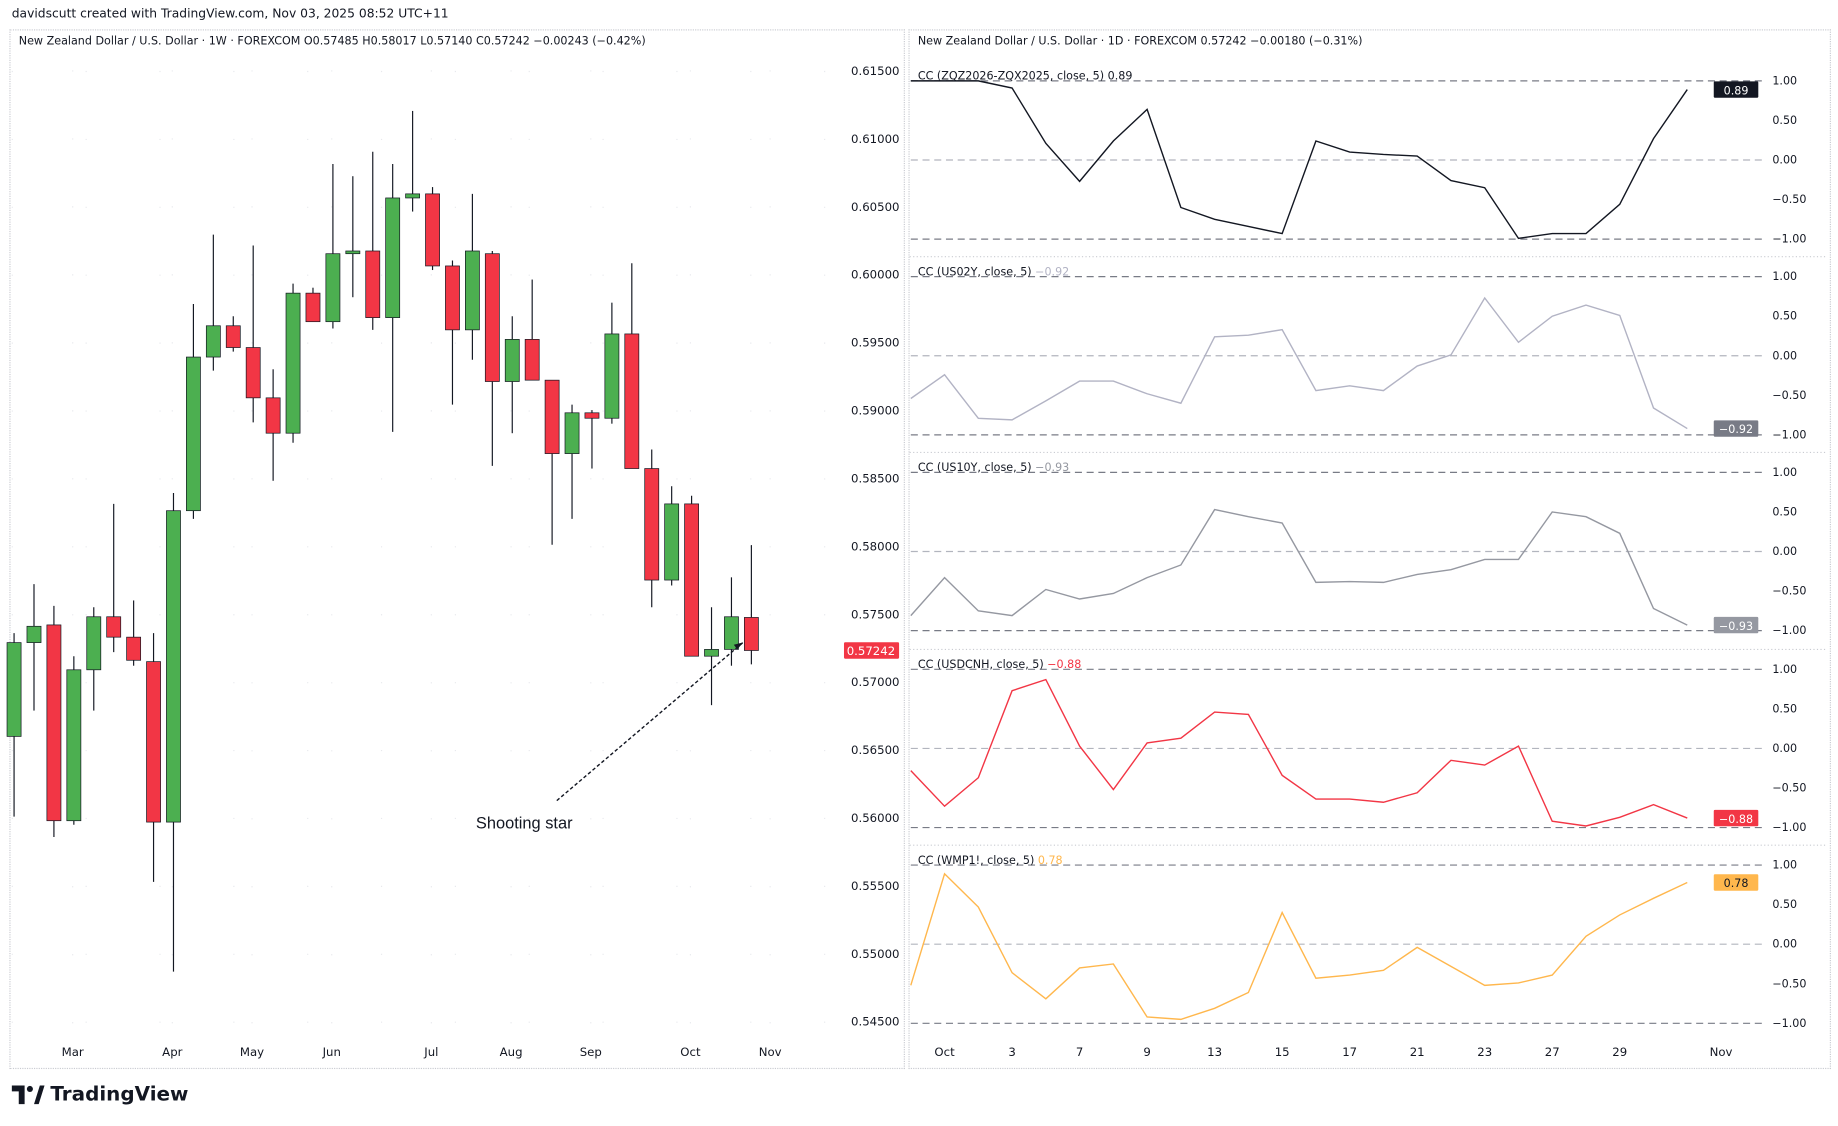  What do you see at coordinates (875, 207) in the screenshot?
I see `price-axis-label: 0.60500` at bounding box center [875, 207].